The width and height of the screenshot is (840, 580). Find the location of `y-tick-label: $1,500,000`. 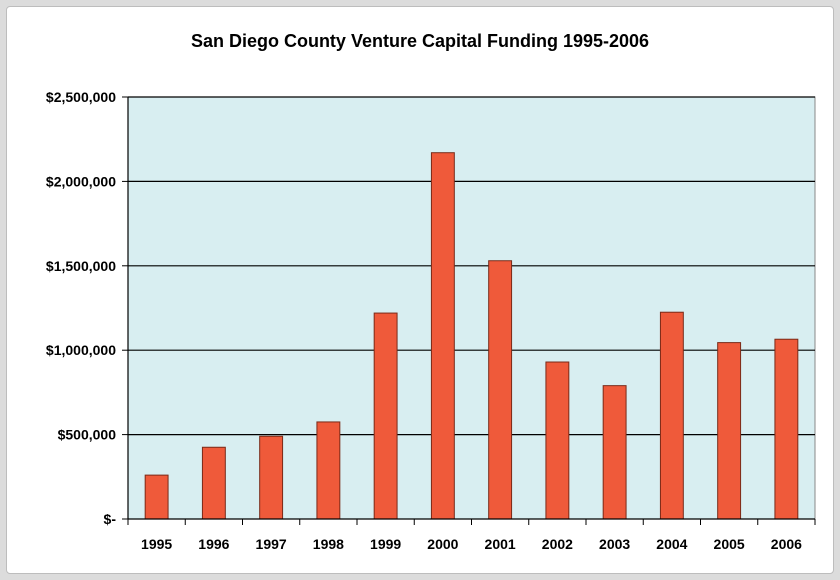

y-tick-label: $1,500,000 is located at coordinates (81, 266).